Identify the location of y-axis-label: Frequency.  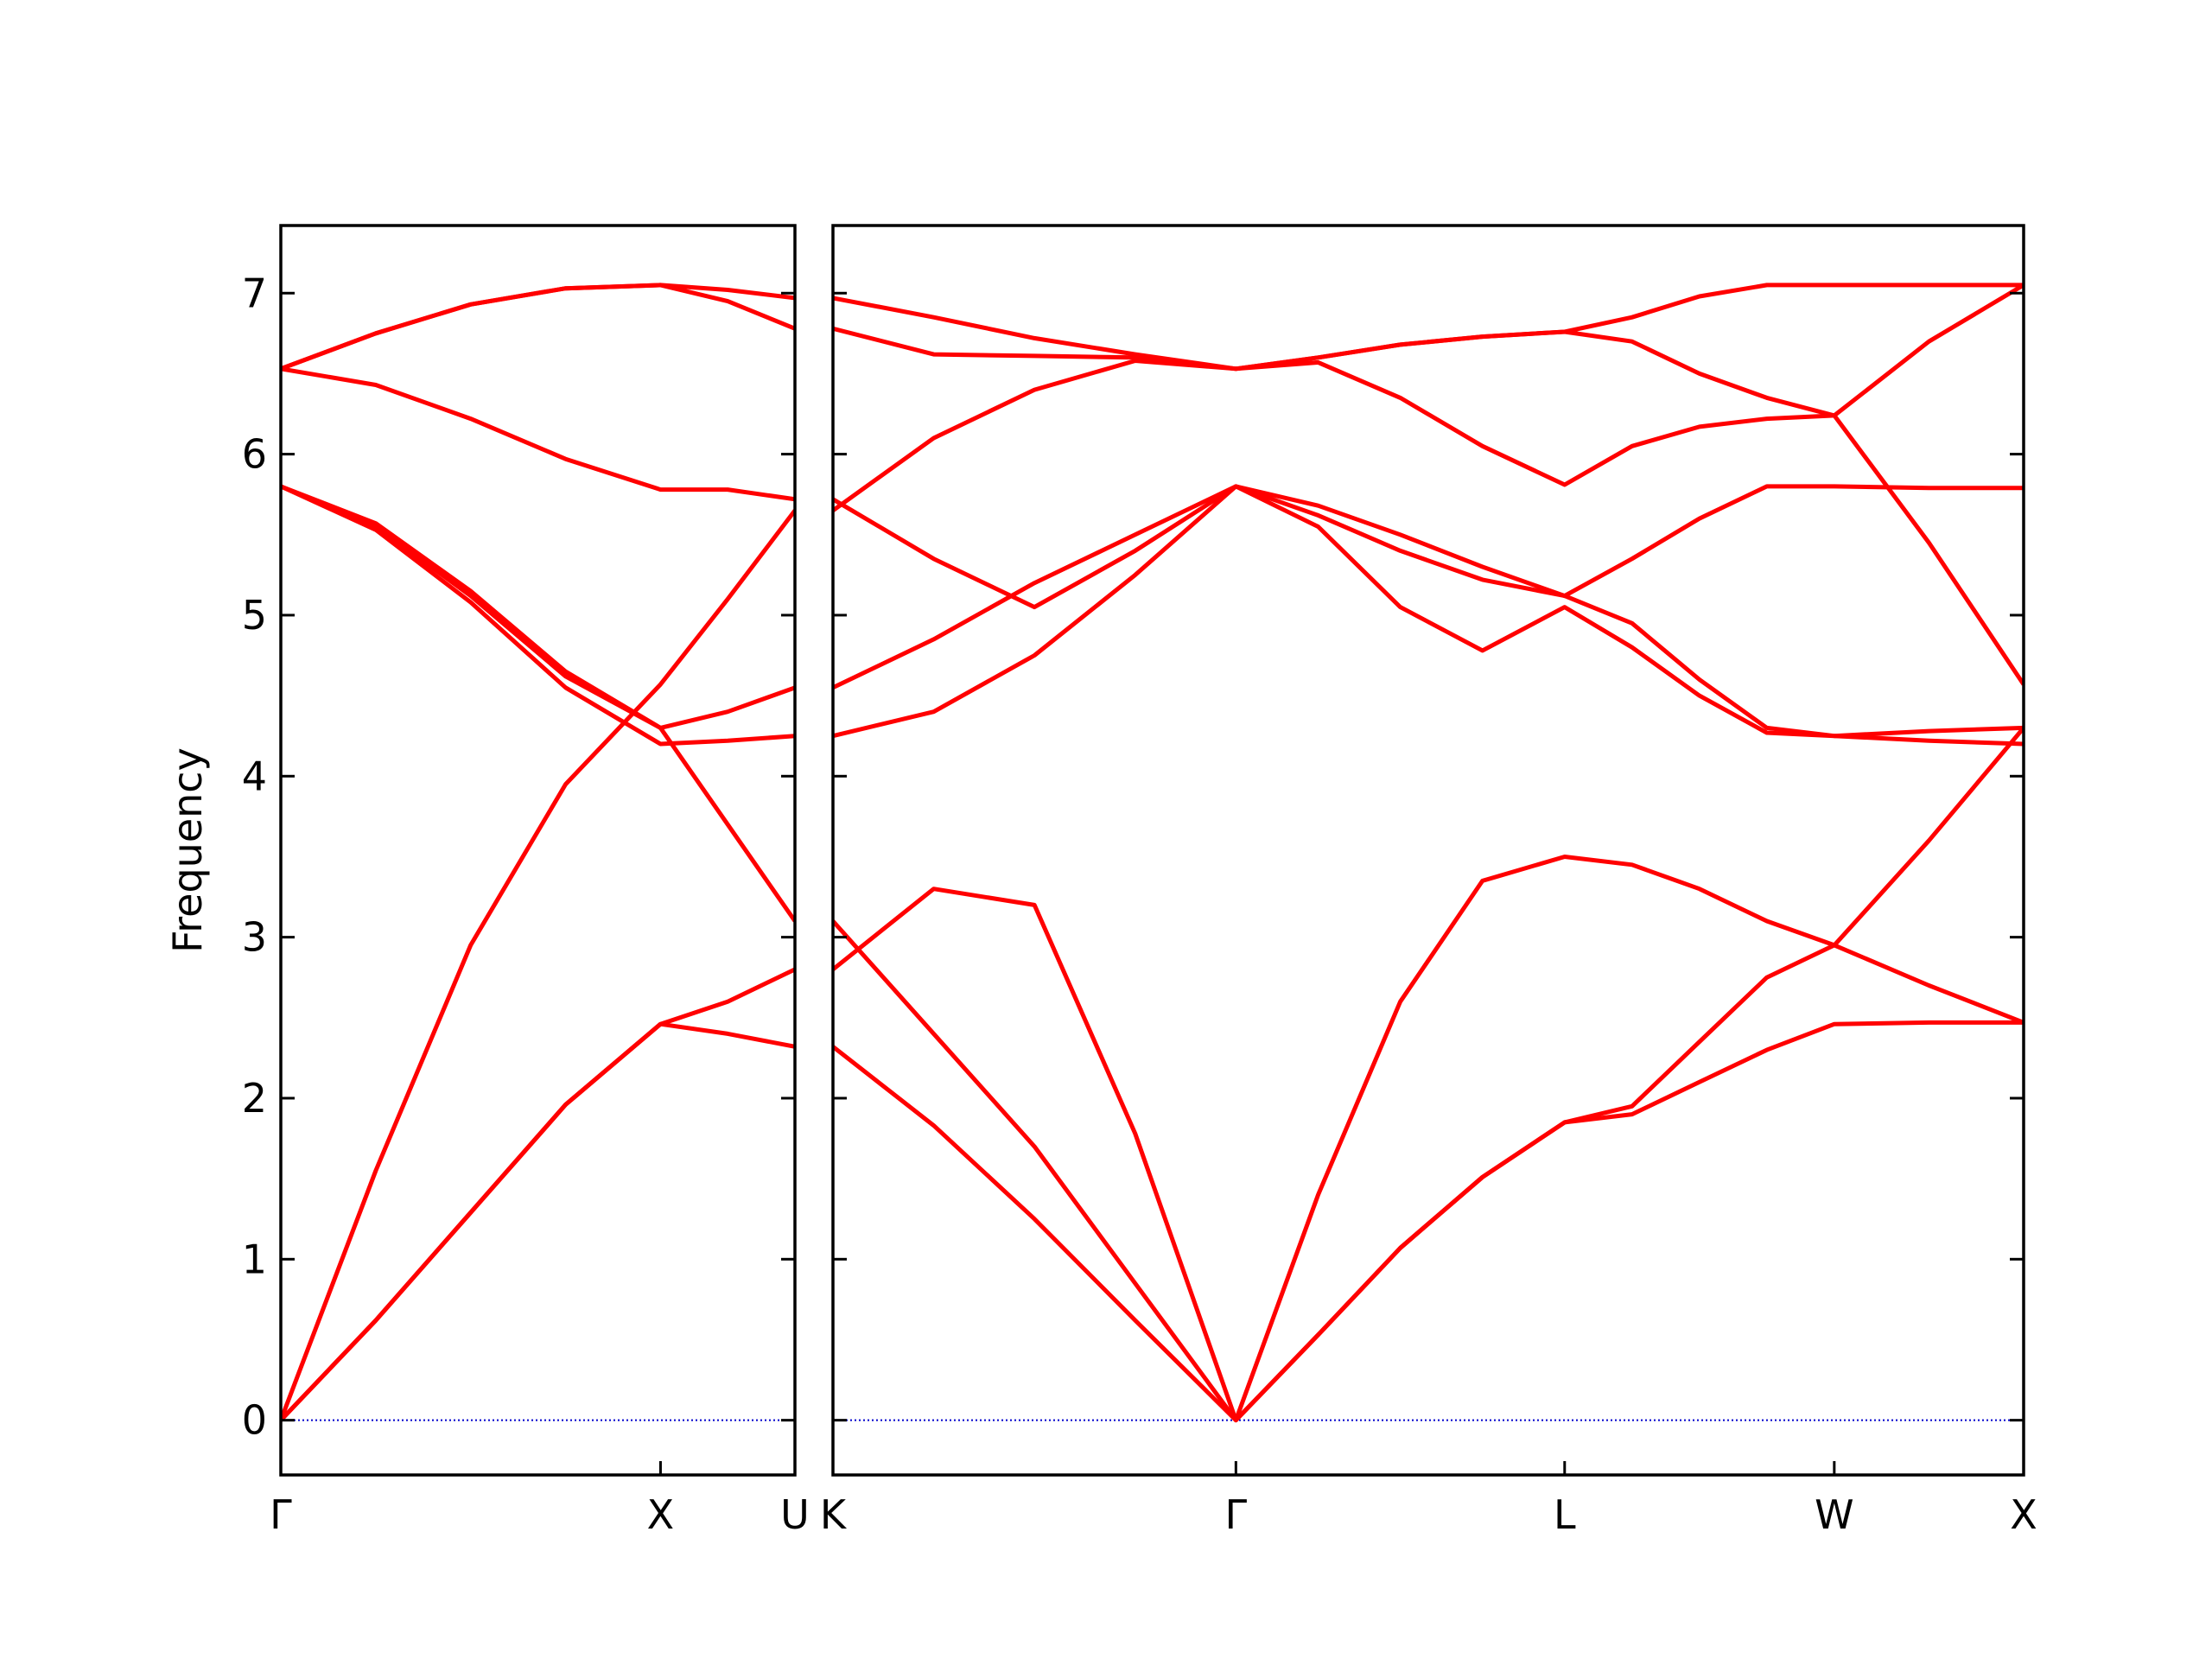
(187, 850).